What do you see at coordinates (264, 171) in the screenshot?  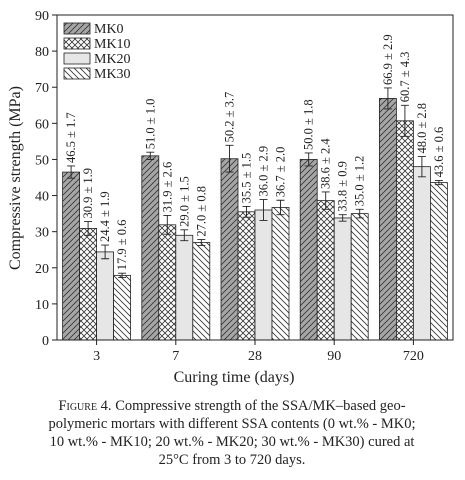 I see `value-label: 36.0 ± 2.9` at bounding box center [264, 171].